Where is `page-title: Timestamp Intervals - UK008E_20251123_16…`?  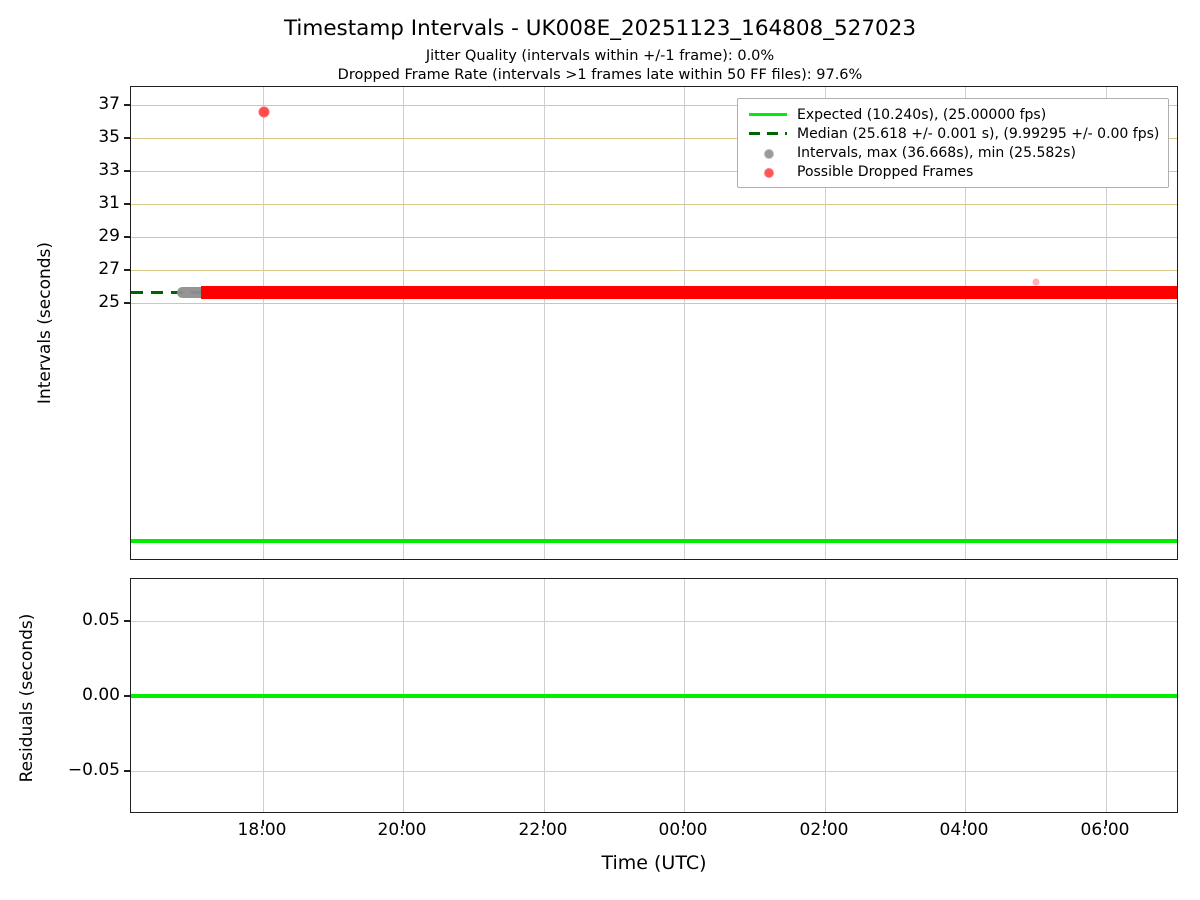
page-title: Timestamp Intervals - UK008E_20251123_16… is located at coordinates (600, 28).